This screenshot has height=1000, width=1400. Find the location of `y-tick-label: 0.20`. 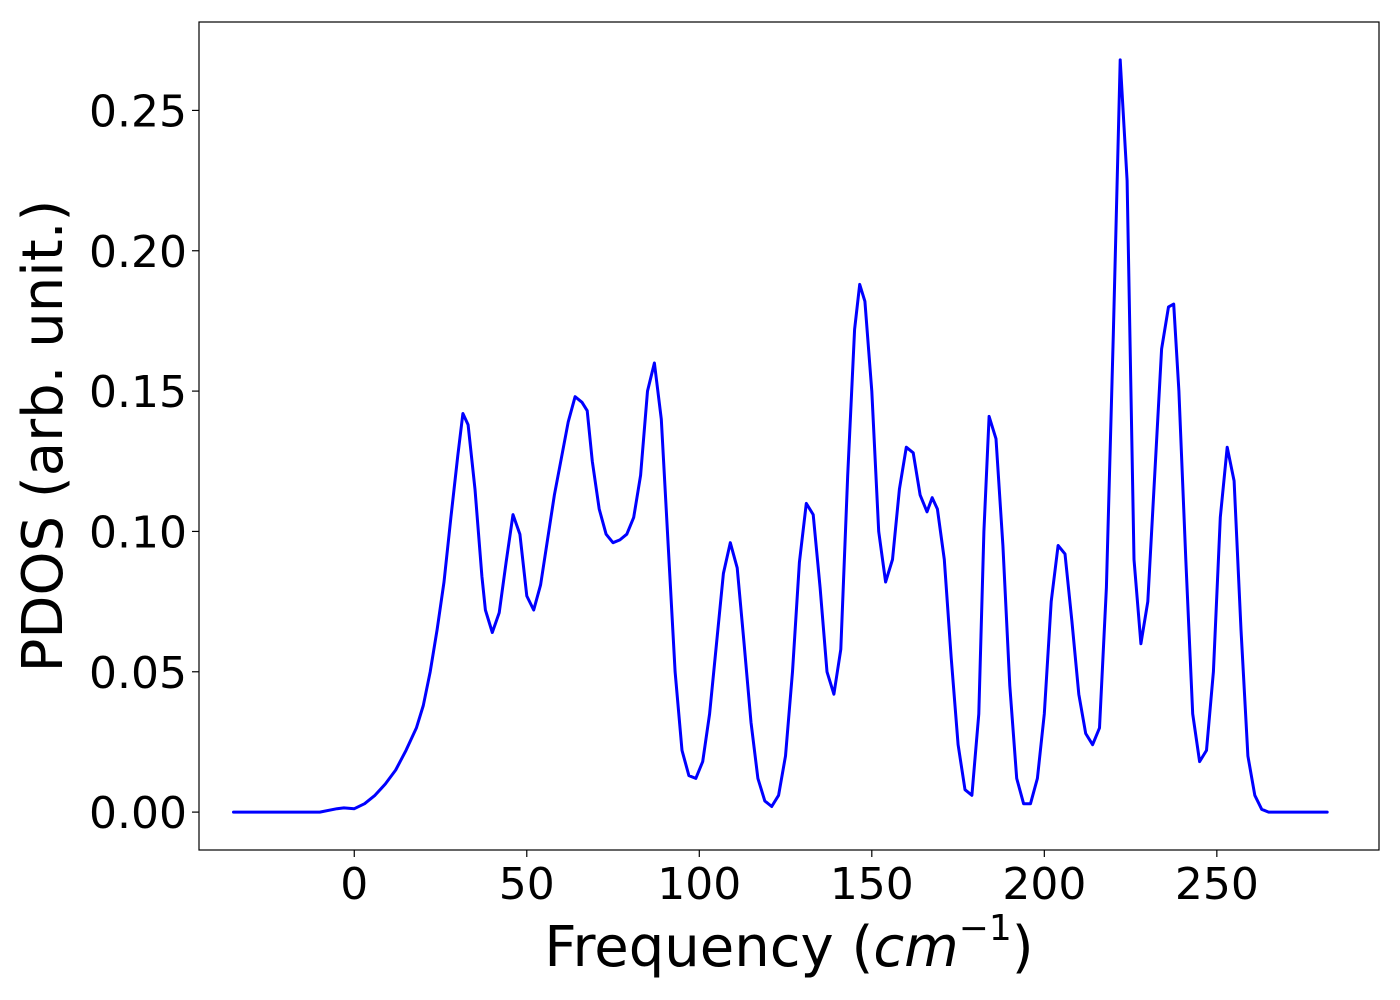

y-tick-label: 0.20 is located at coordinates (138, 252).